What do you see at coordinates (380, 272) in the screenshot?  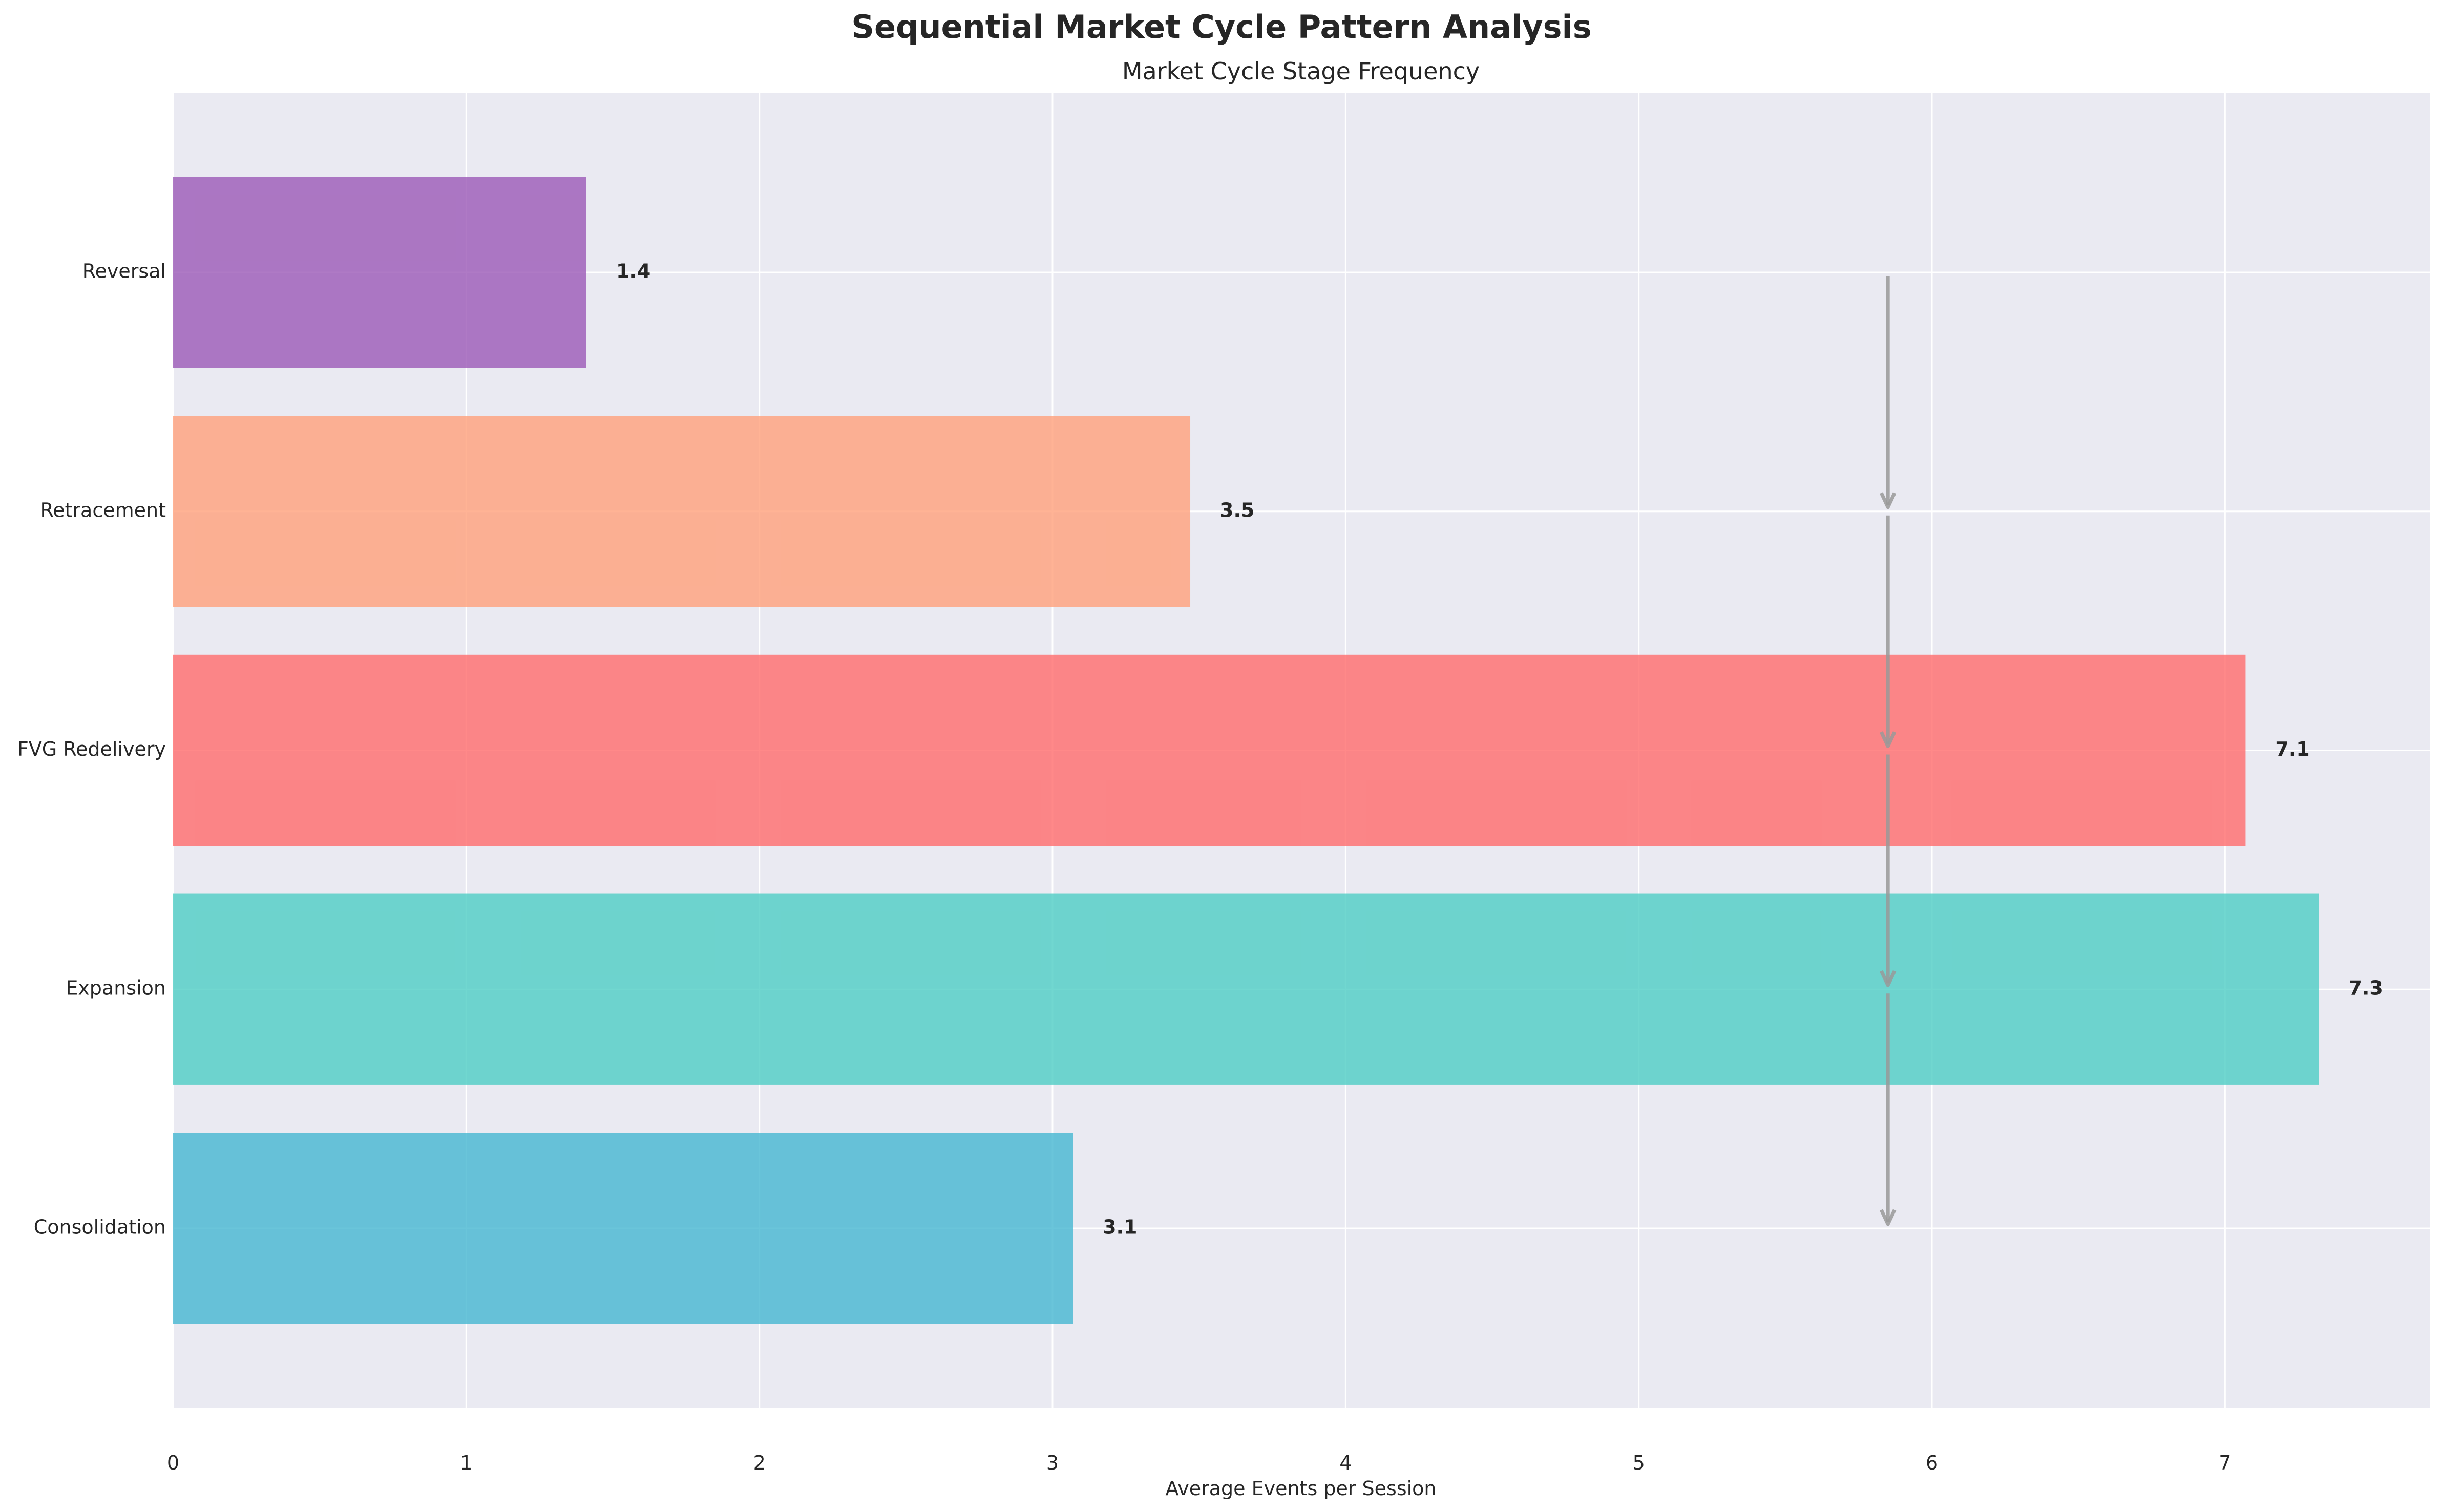 I see `bar-reversal` at bounding box center [380, 272].